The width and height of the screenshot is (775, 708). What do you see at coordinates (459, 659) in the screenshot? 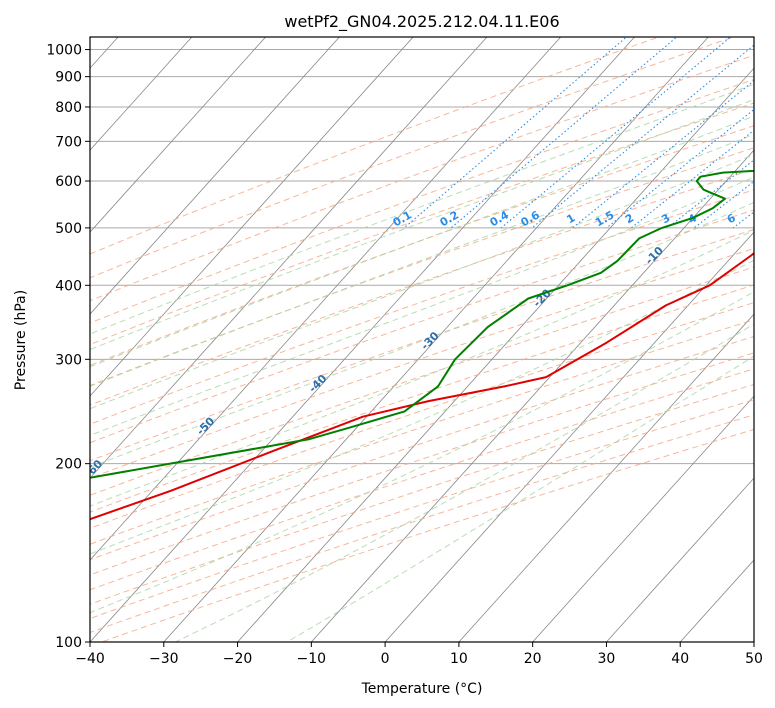
I see `x-tick-label: 10` at bounding box center [459, 659].